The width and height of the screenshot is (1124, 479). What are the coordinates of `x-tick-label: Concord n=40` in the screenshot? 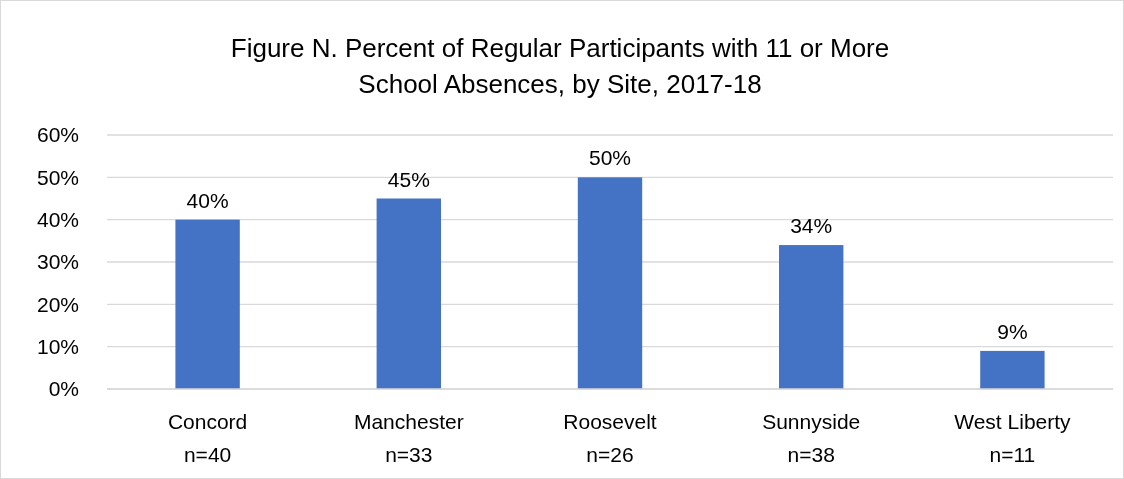 It's located at (207, 438).